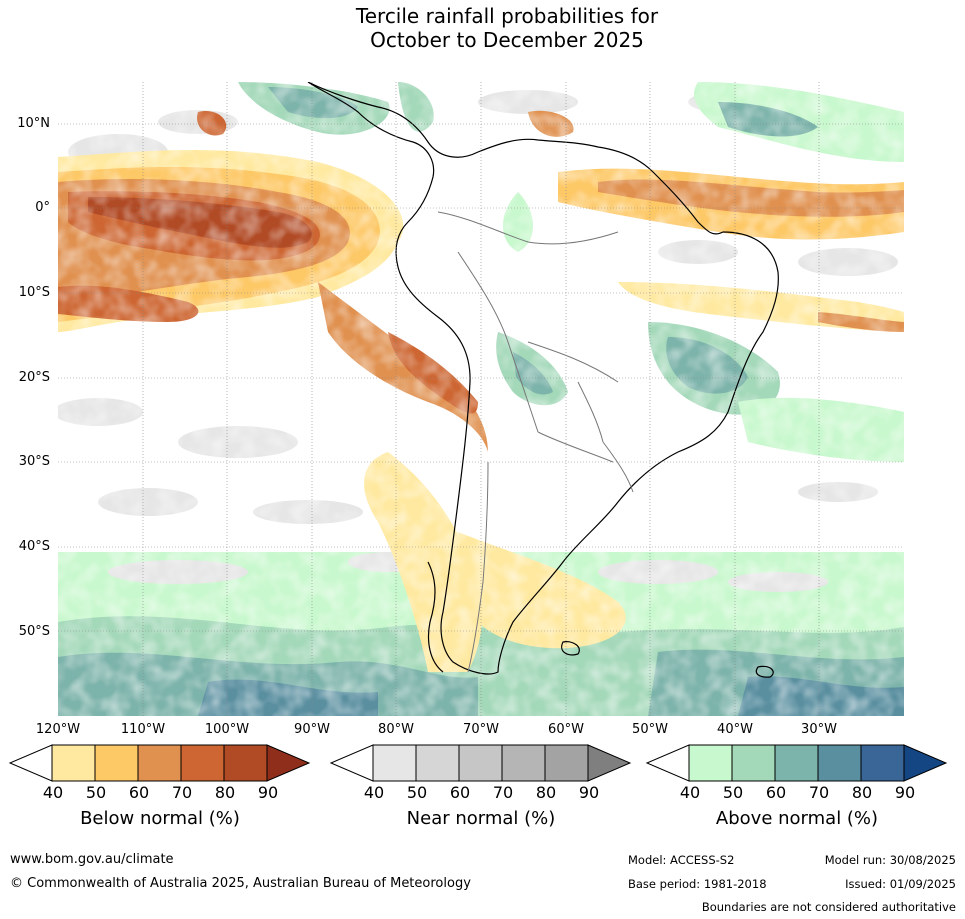 The width and height of the screenshot is (965, 919). What do you see at coordinates (481, 818) in the screenshot?
I see `legend-title-near-normal: Near normal (%)` at bounding box center [481, 818].